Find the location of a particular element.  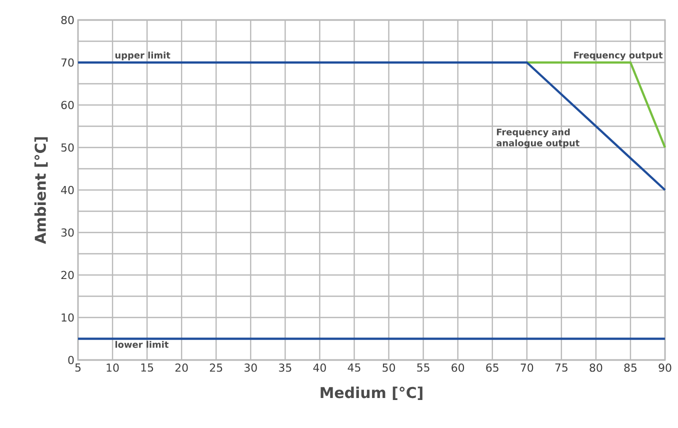

x-tick-label: 50 is located at coordinates (388, 368).